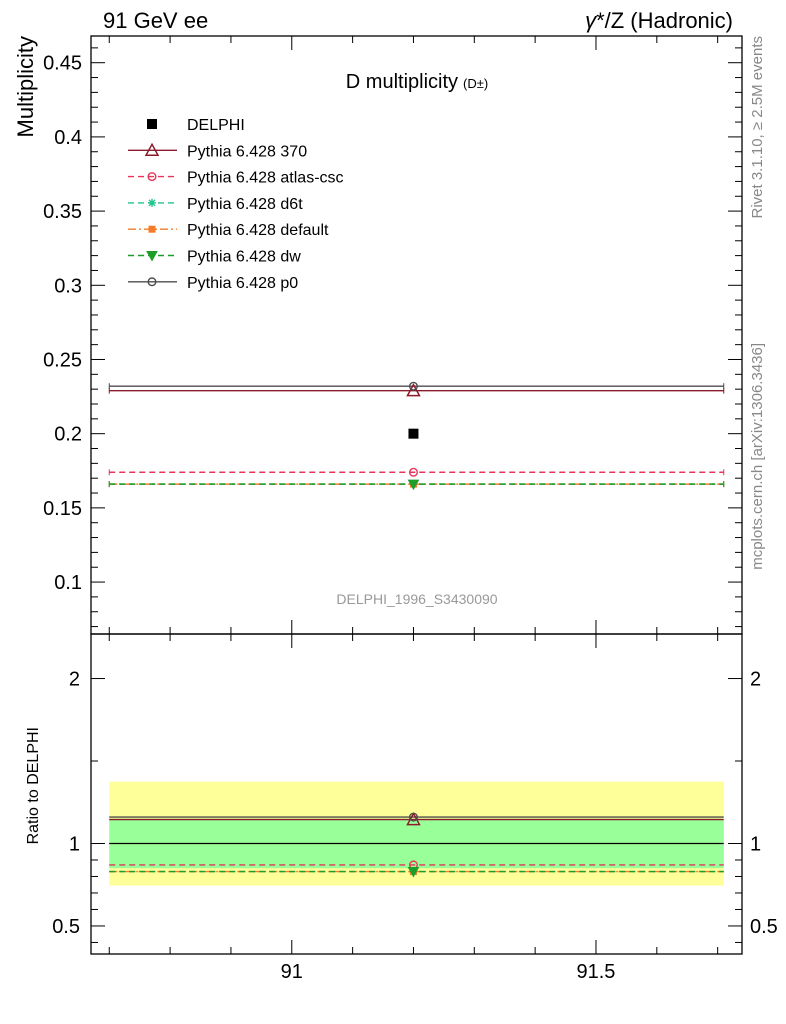  Describe the element at coordinates (62, 360) in the screenshot. I see `y-tick-label: 0.25` at that location.